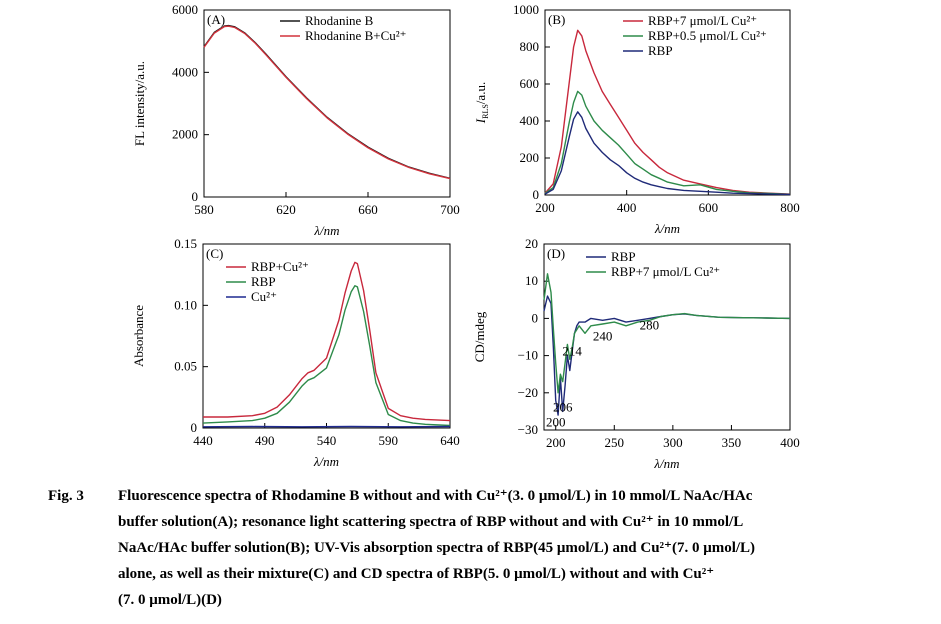 The height and width of the screenshot is (624, 941). Describe the element at coordinates (368, 209) in the screenshot. I see `x-tick-label: 660` at that location.